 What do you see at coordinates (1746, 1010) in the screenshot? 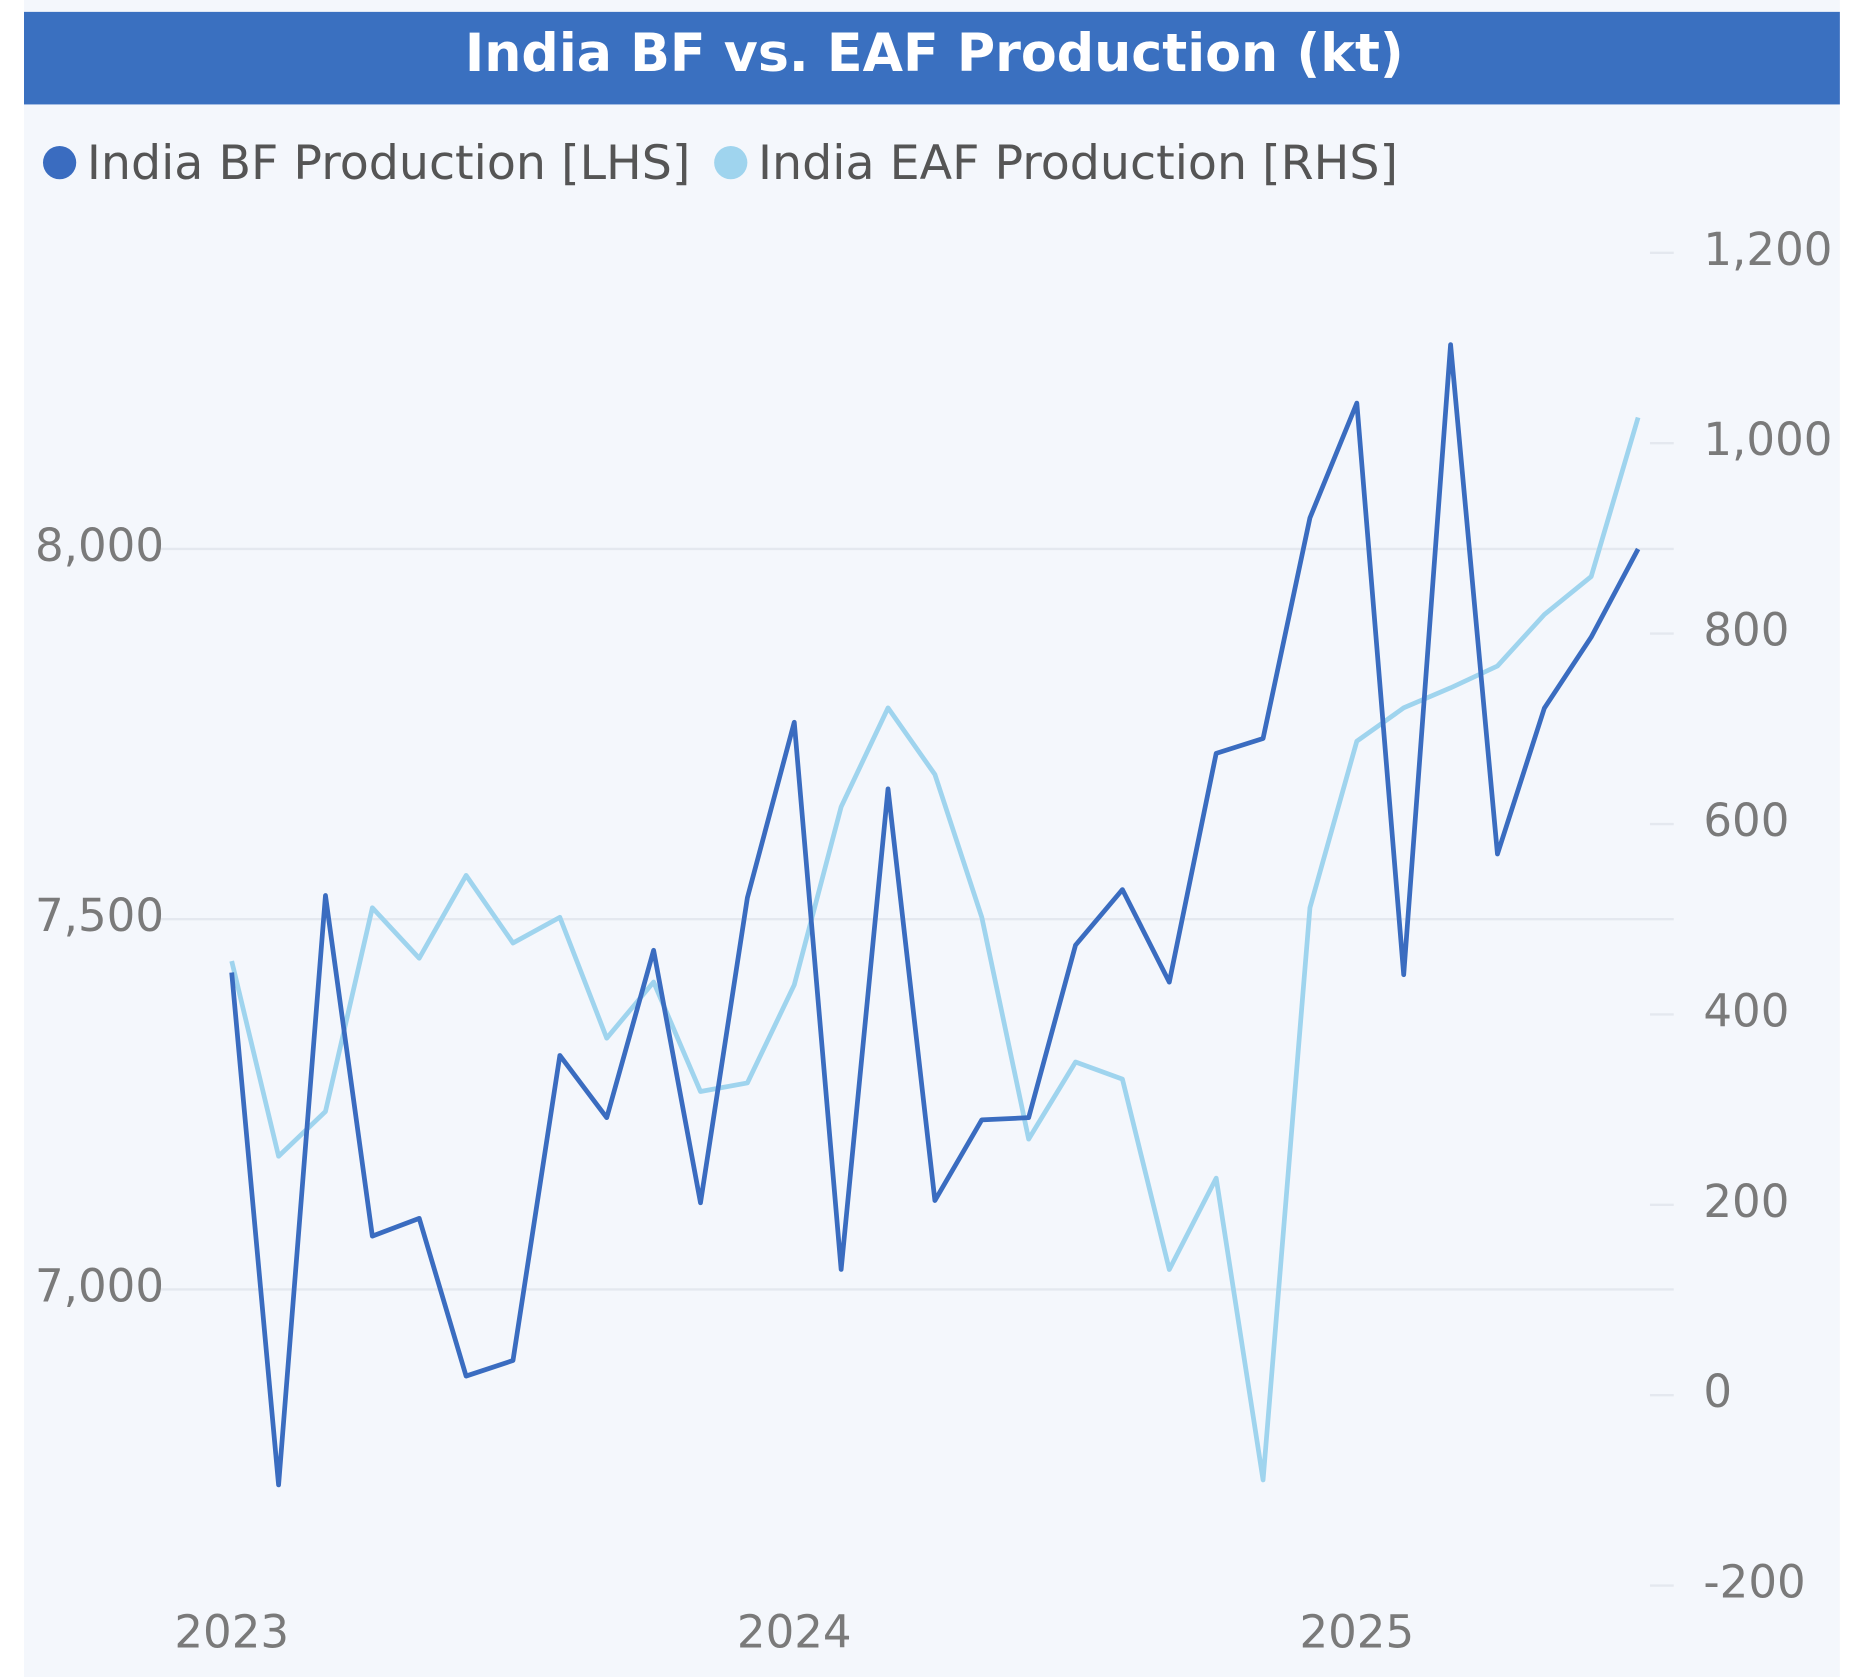
I see `y2-tick-label: 400` at bounding box center [1746, 1010].